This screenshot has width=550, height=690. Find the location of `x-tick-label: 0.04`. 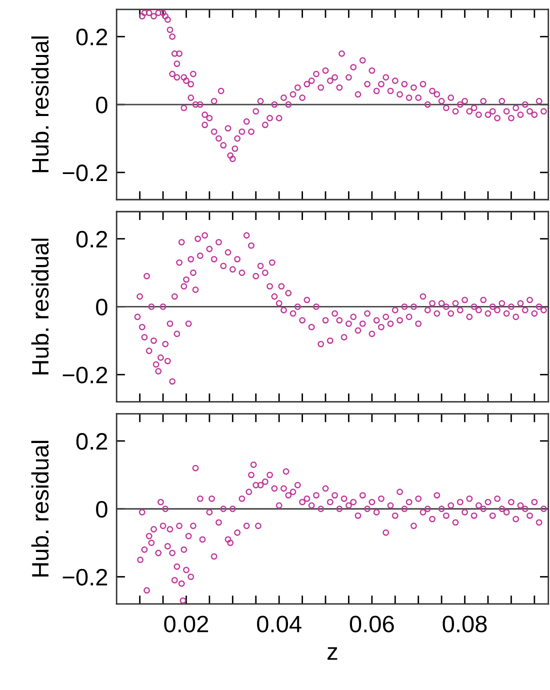

x-tick-label: 0.04 is located at coordinates (279, 624).